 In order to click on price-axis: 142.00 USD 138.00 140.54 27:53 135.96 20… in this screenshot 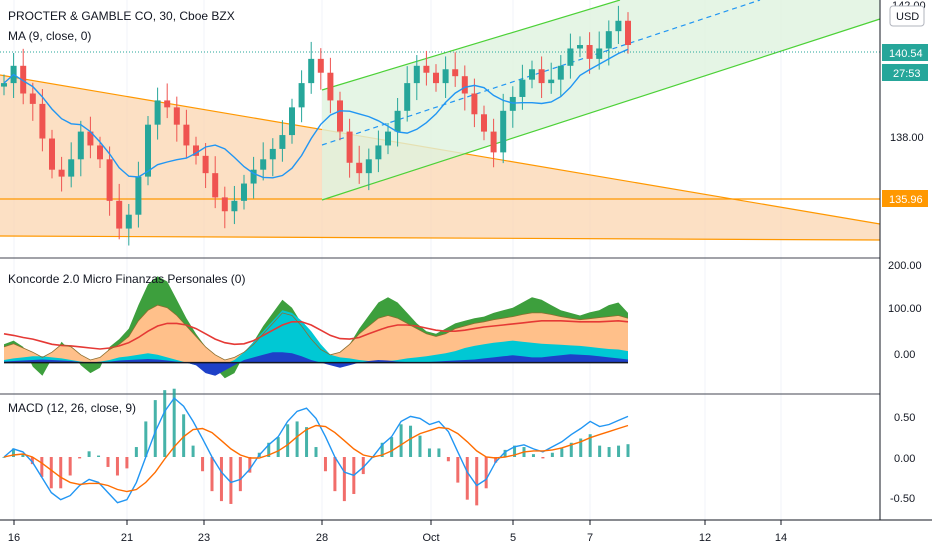, I will do `click(903, 260)`.